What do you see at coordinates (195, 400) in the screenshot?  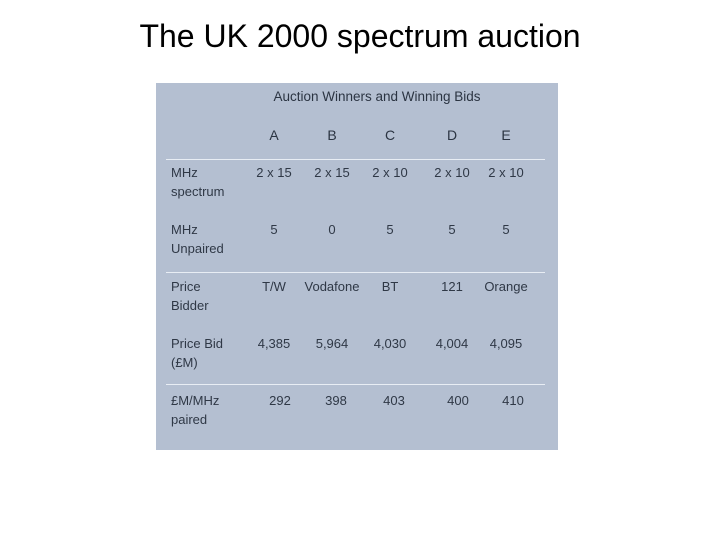 I see `row-label-line: £M/MHz` at bounding box center [195, 400].